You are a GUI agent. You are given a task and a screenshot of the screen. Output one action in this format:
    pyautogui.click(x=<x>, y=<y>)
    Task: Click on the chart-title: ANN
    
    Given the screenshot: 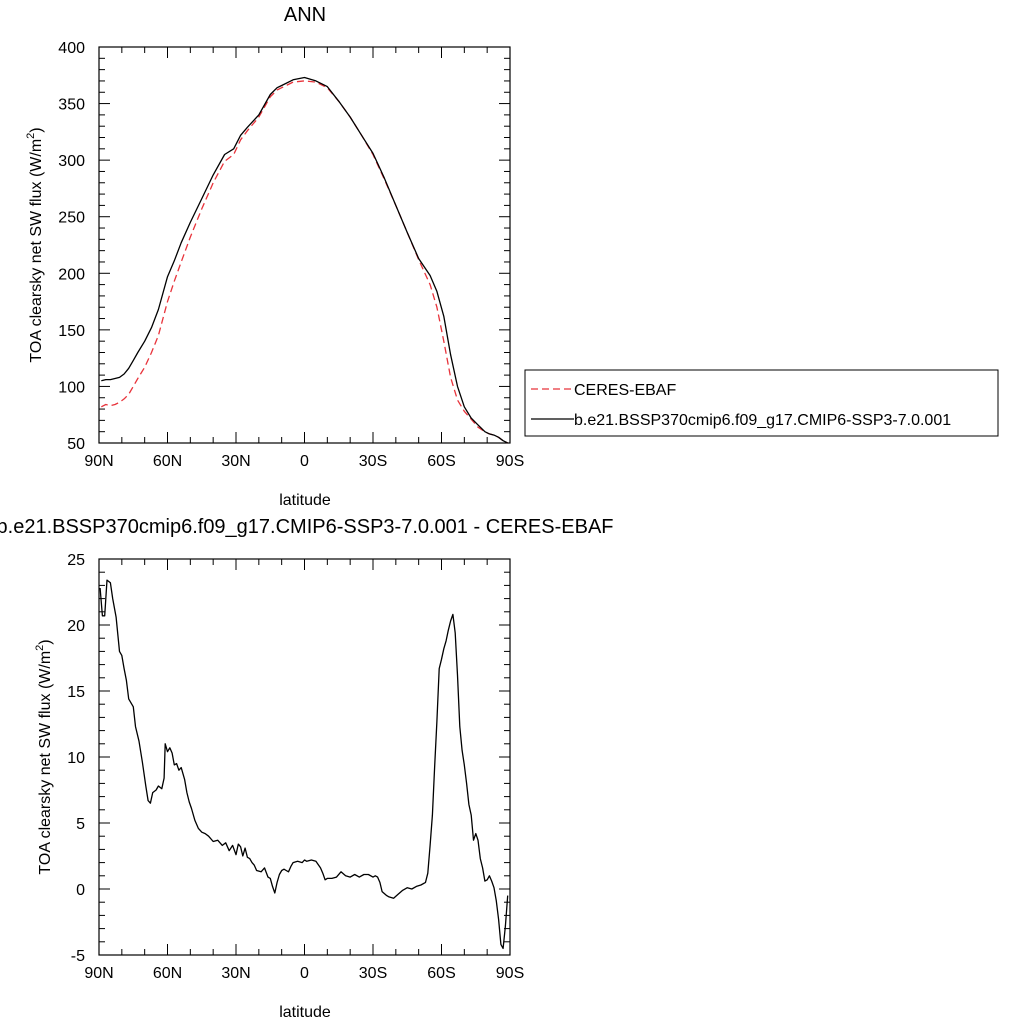 What is the action you would take?
    pyautogui.click(x=305, y=15)
    